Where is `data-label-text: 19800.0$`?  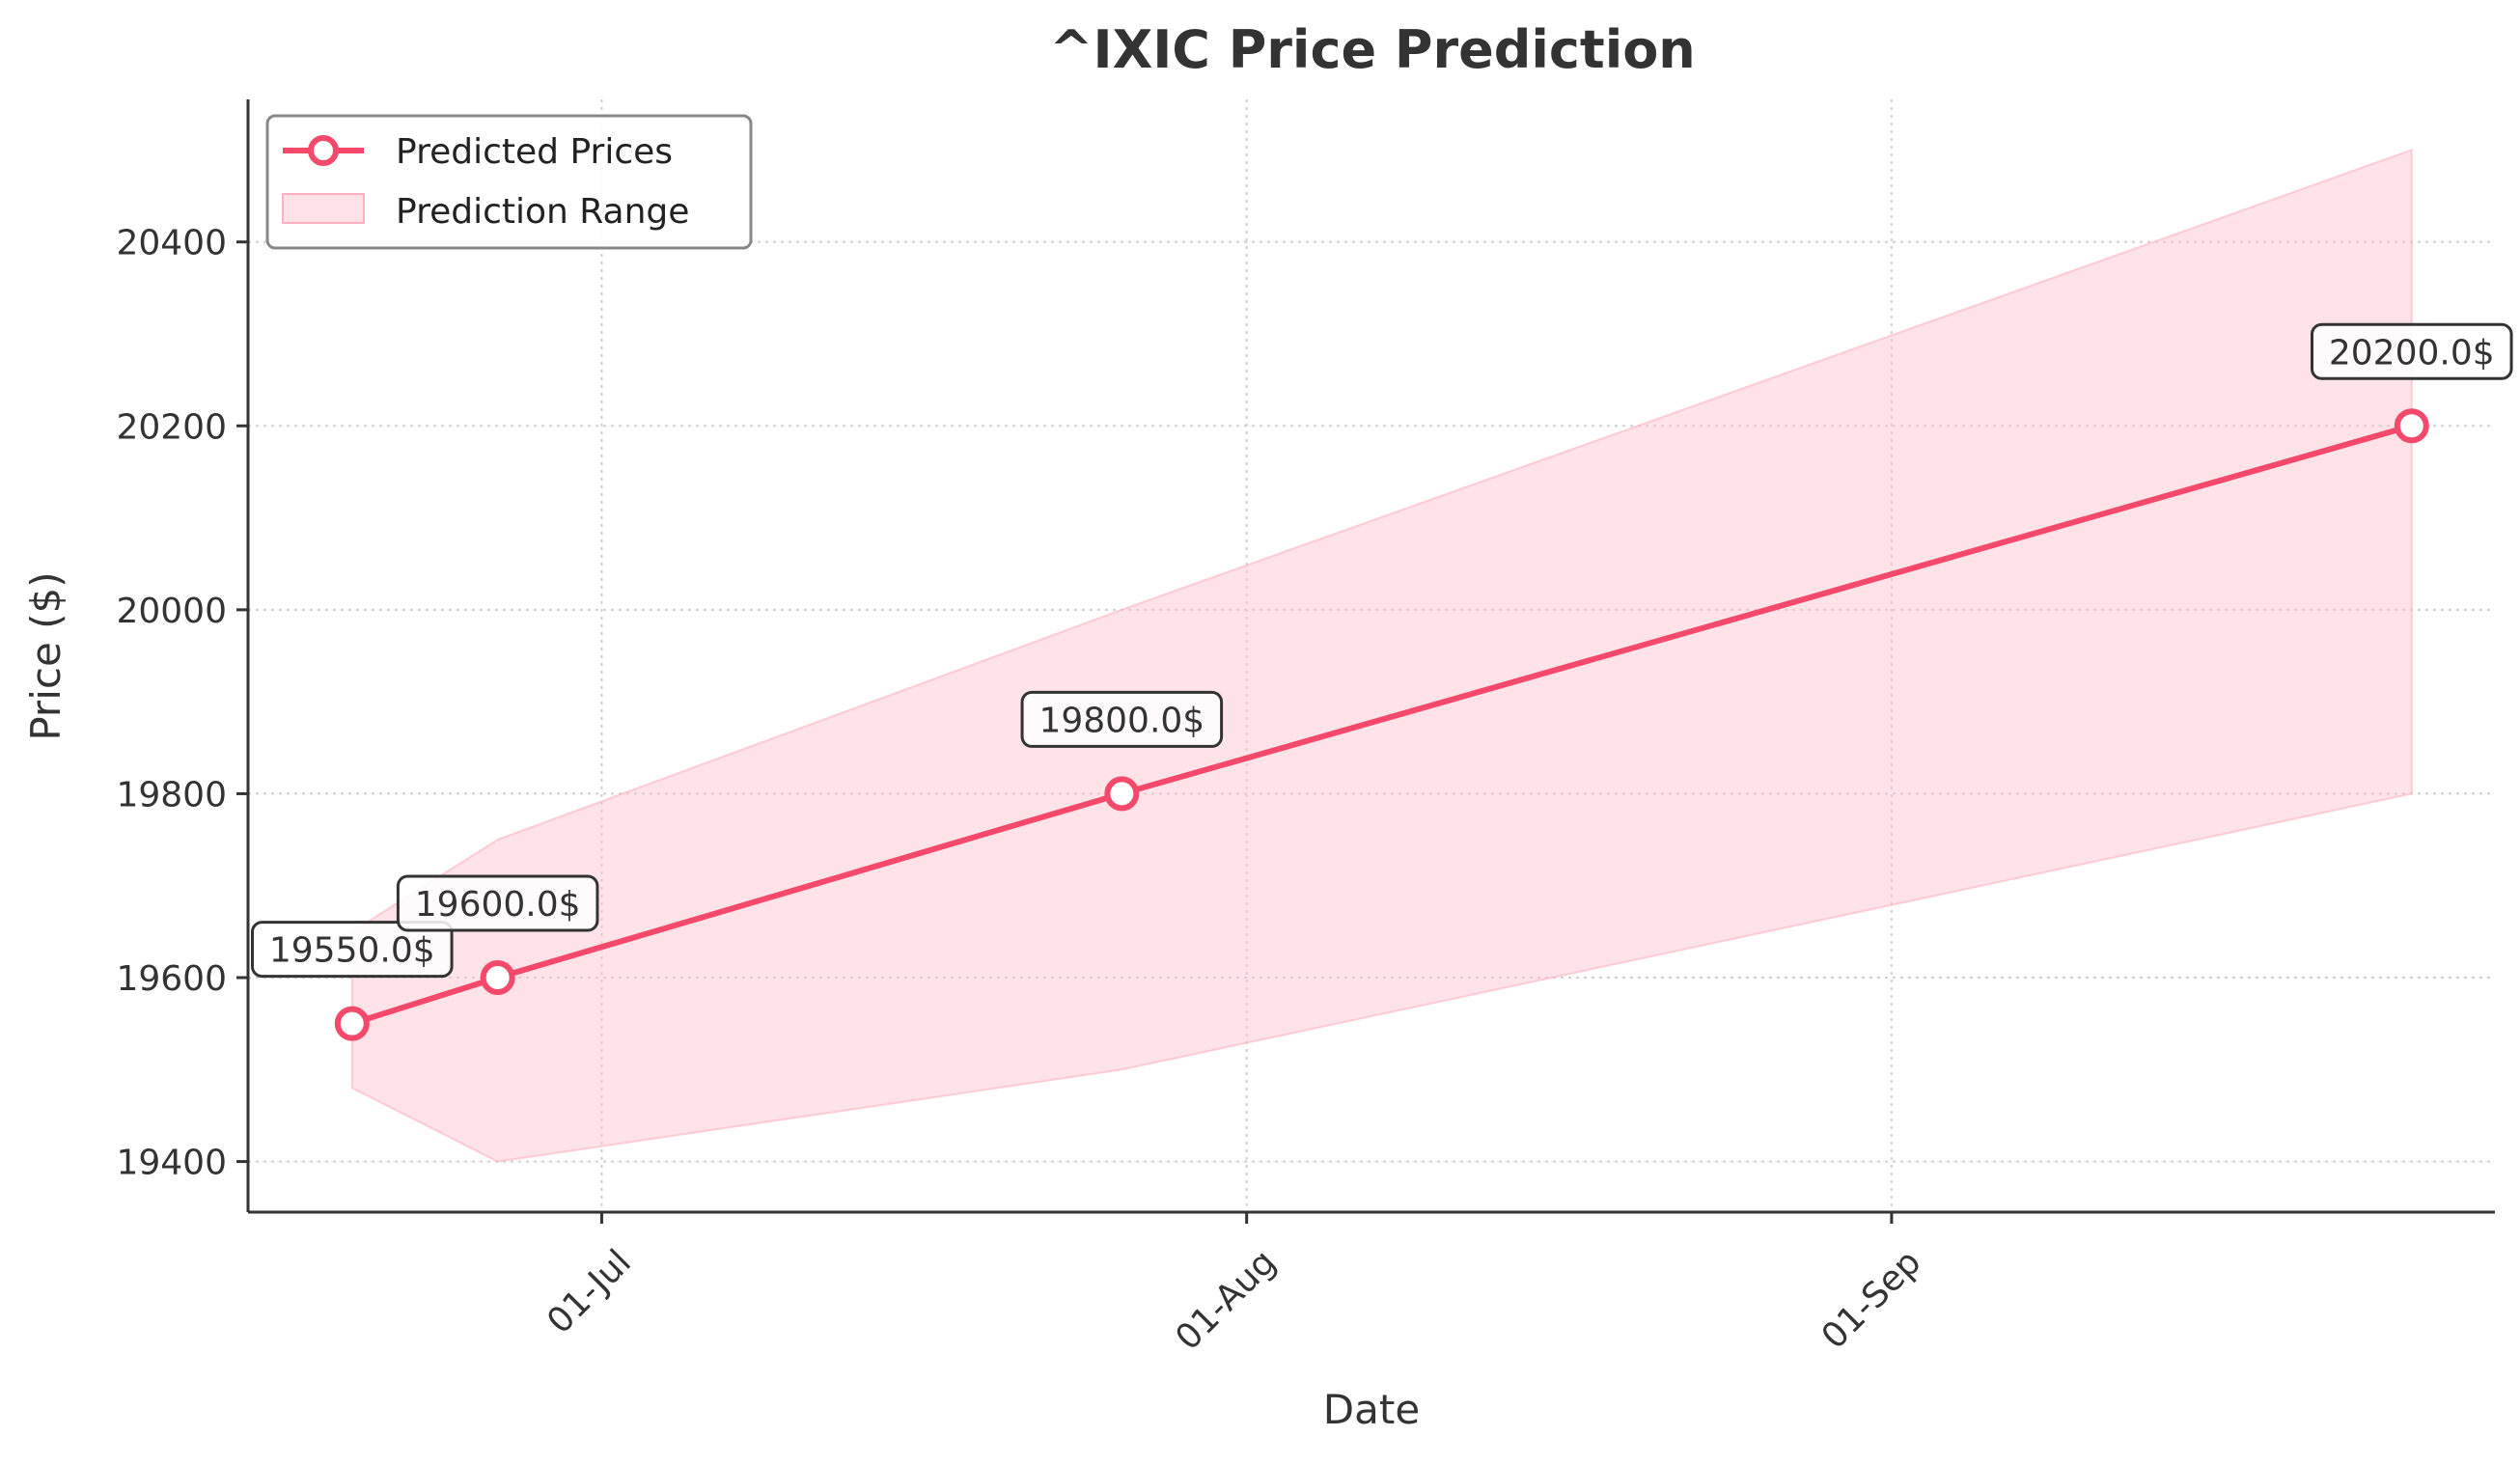 data-label-text: 19800.0$ is located at coordinates (1121, 720).